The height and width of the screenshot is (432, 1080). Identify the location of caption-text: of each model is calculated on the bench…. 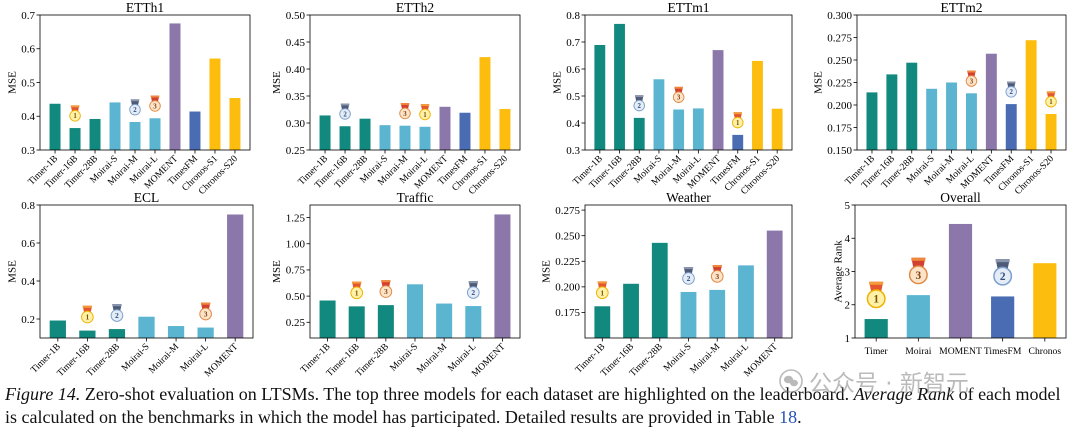
(533, 405).